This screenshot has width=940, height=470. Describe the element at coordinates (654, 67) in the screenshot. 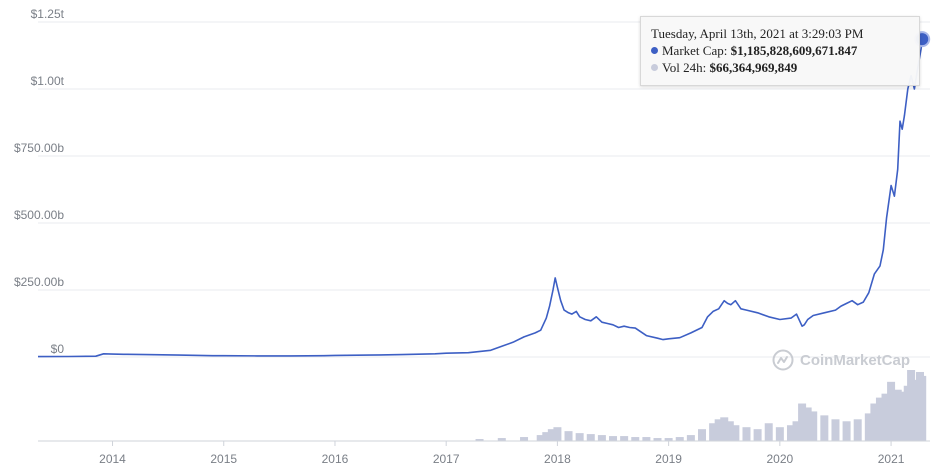

I see `volume-dot-icon` at that location.